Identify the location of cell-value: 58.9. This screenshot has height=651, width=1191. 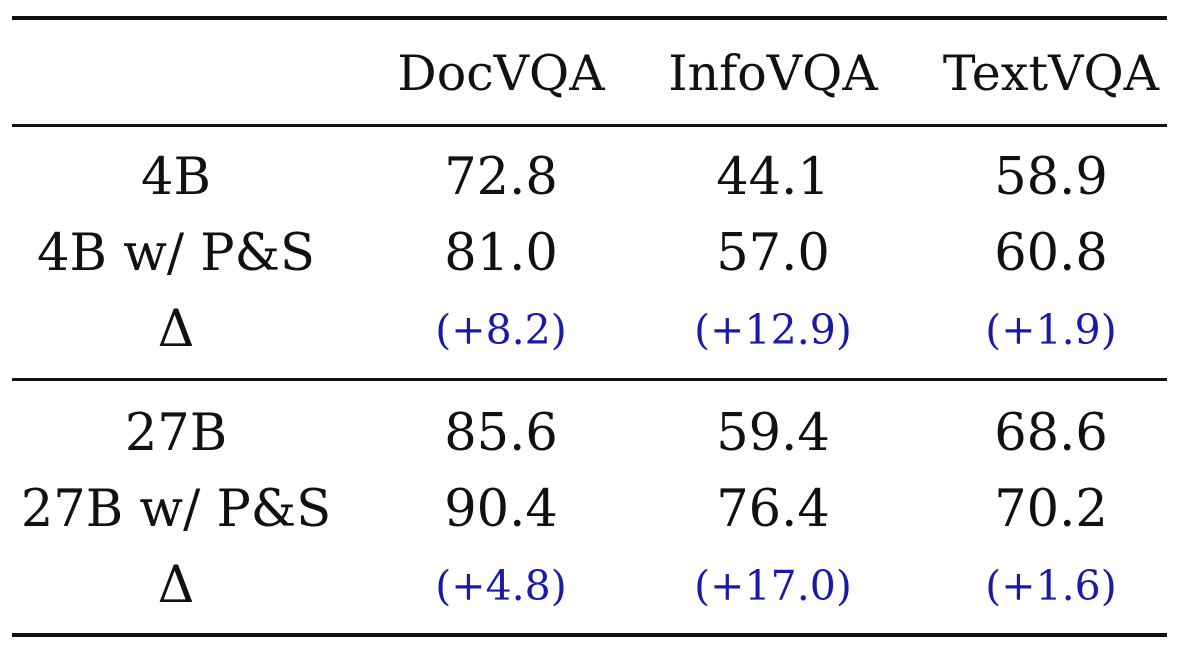
(1051, 177).